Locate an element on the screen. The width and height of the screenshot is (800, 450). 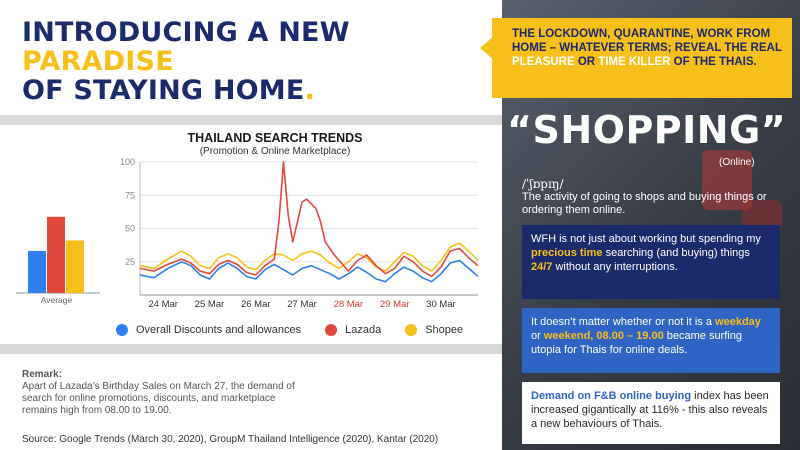
weekday-highlight-2: weekend, 08.00 – 19.00 is located at coordinates (603, 336).